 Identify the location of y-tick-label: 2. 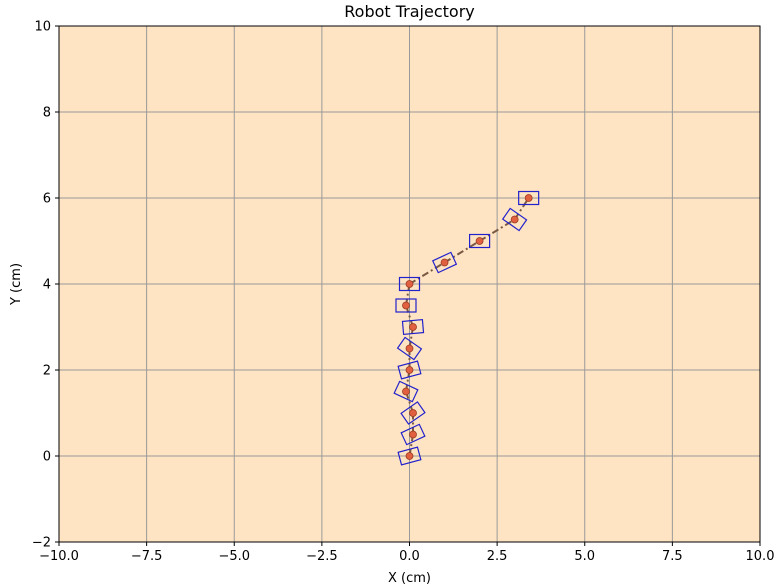
(47, 371).